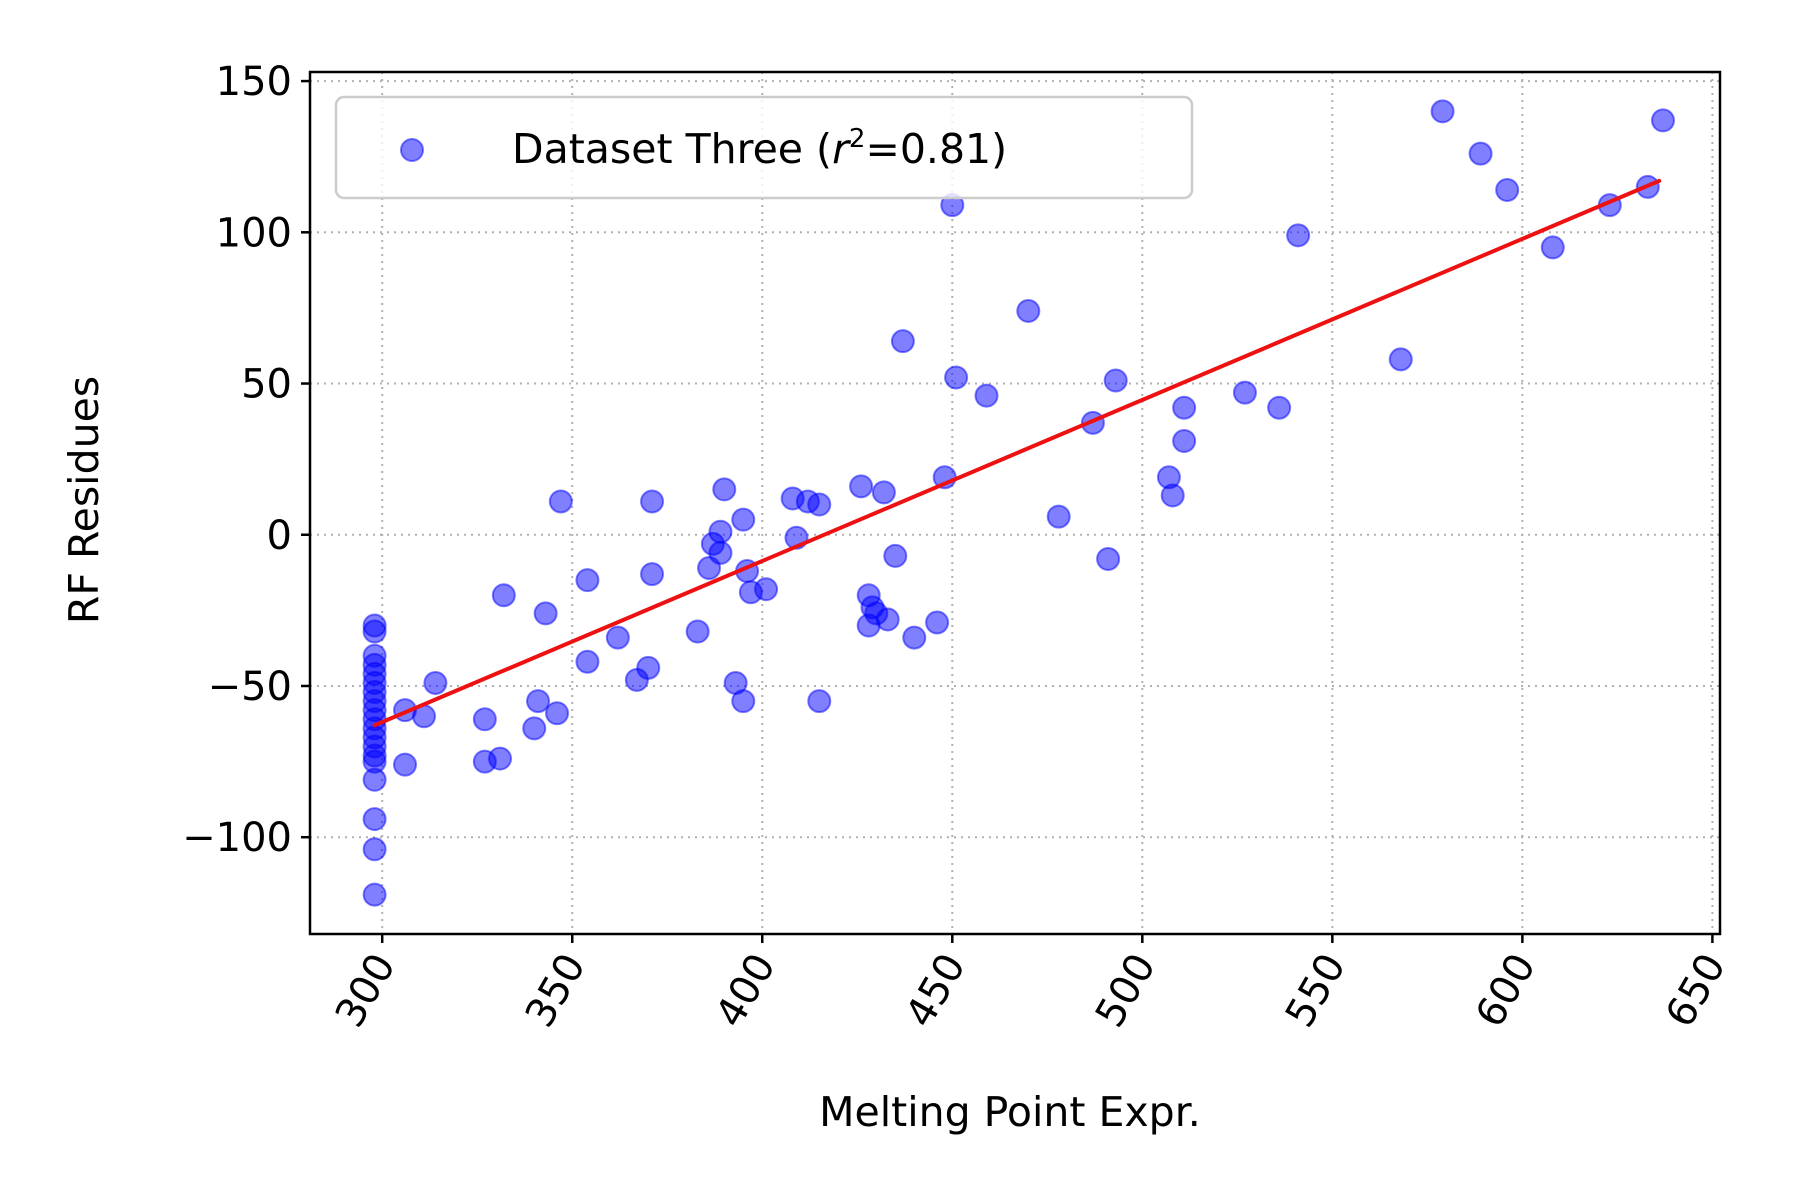 The image size is (1800, 1200). Describe the element at coordinates (84, 500) in the screenshot. I see `y-axis-label: RF Residues` at that location.